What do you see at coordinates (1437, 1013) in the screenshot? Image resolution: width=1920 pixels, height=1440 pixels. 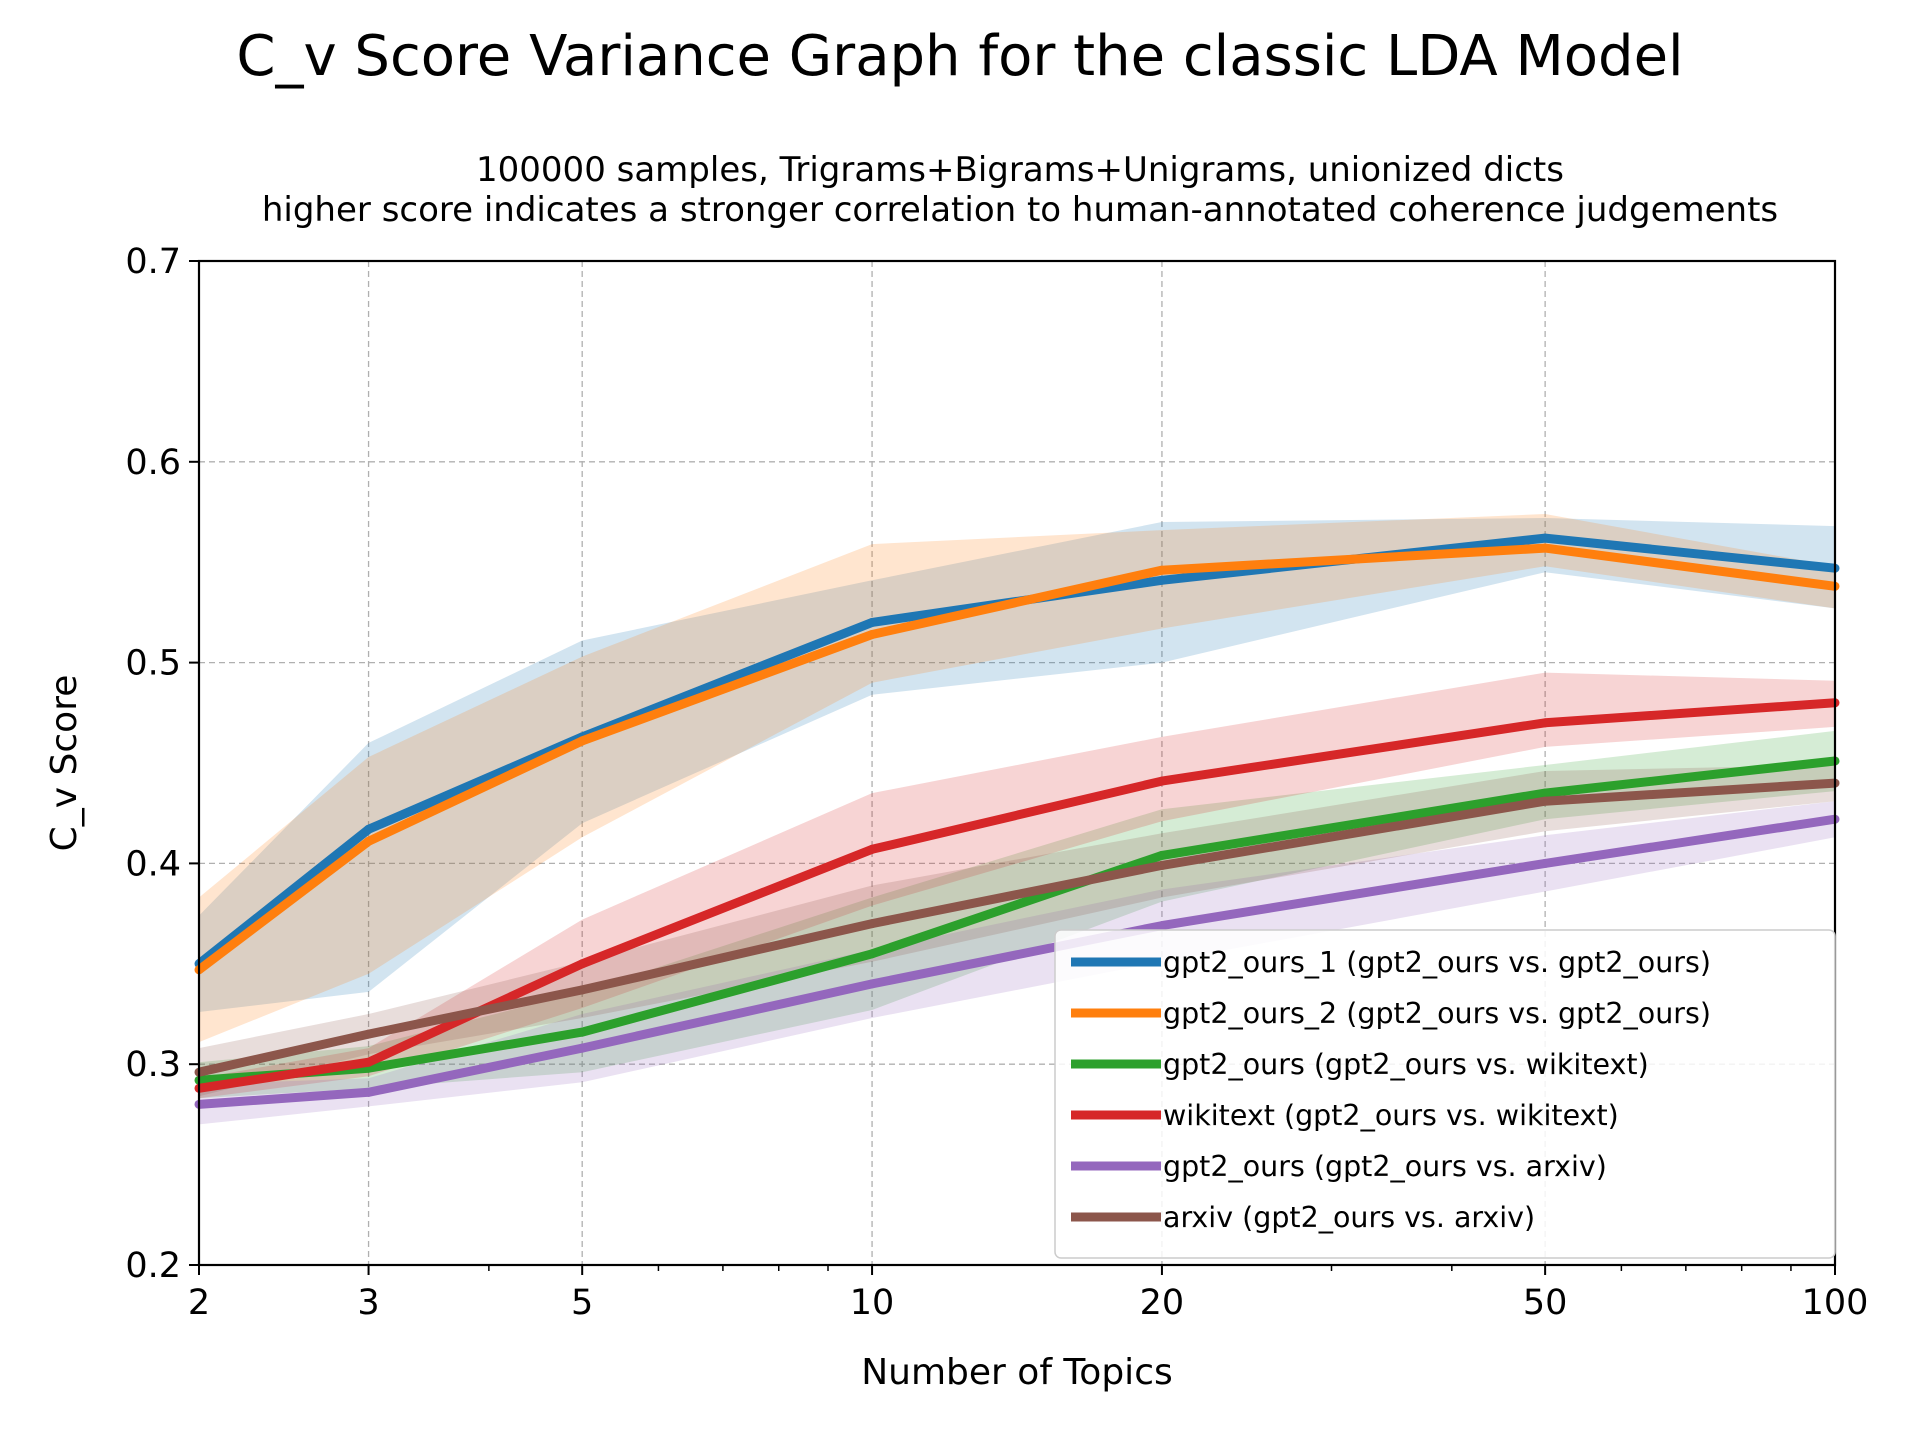 I see `legend-entry: gpt2_ours_2 (gpt2_ours vs. gpt2_ours)` at bounding box center [1437, 1013].